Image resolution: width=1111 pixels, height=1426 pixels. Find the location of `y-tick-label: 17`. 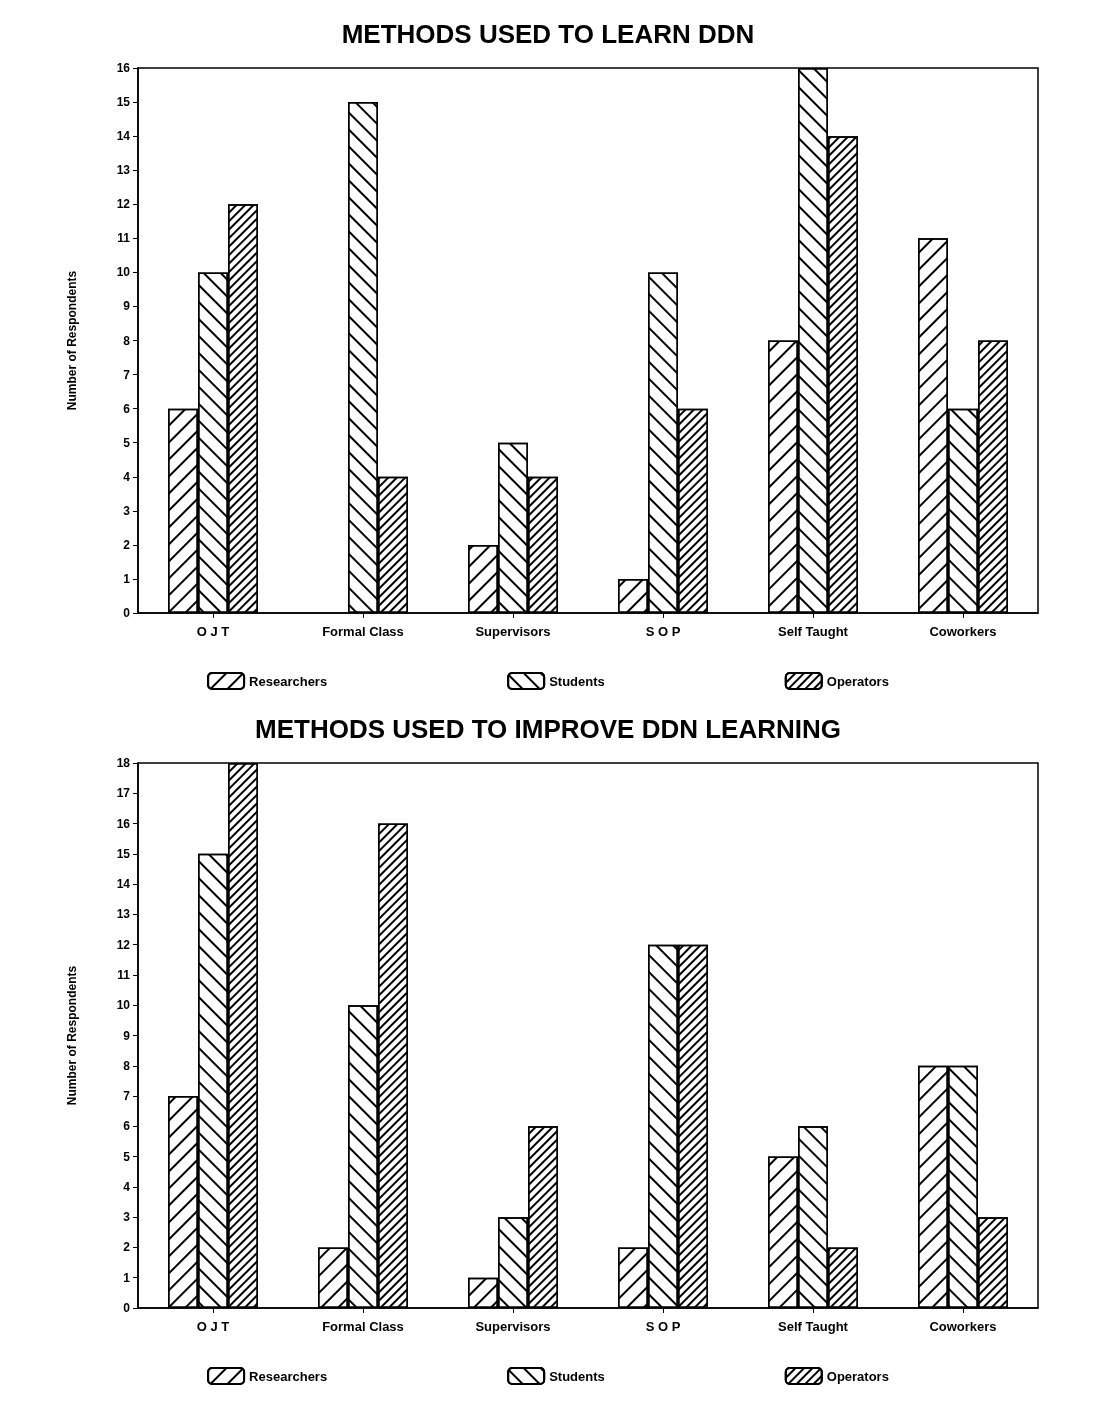

y-tick-label: 17 is located at coordinates (123, 793).